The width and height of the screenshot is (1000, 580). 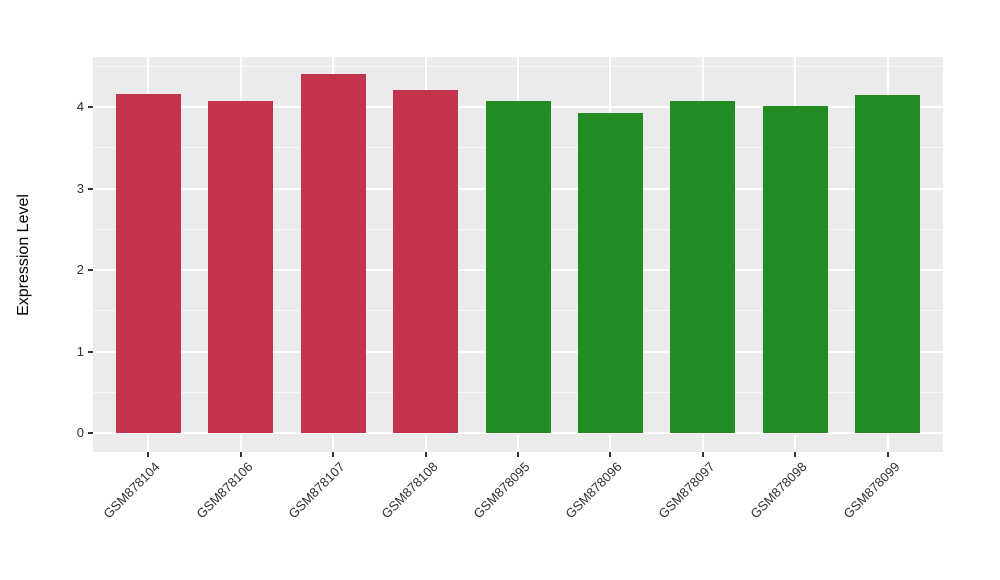 What do you see at coordinates (703, 267) in the screenshot?
I see `bar-GSM878097` at bounding box center [703, 267].